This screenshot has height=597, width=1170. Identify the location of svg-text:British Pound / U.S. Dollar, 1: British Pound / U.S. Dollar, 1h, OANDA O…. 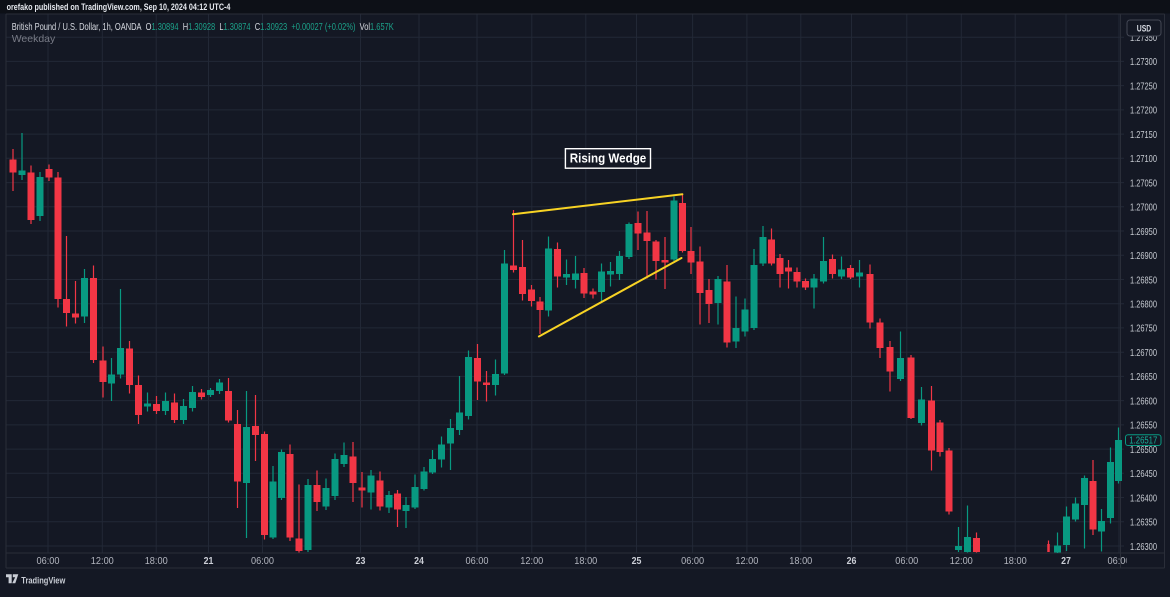
(203, 27).